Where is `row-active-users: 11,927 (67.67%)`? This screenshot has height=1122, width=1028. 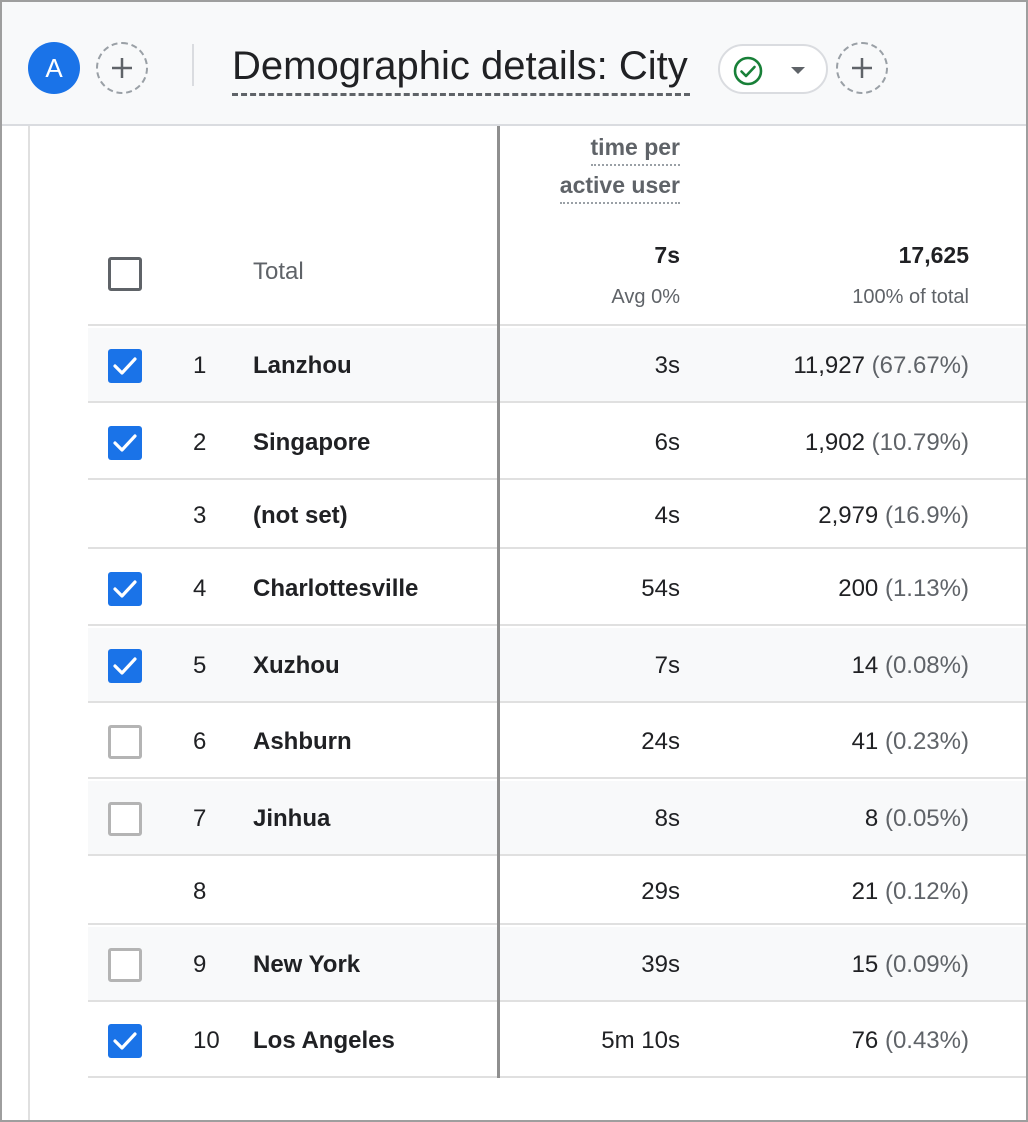 row-active-users: 11,927 (67.67%) is located at coordinates (881, 366).